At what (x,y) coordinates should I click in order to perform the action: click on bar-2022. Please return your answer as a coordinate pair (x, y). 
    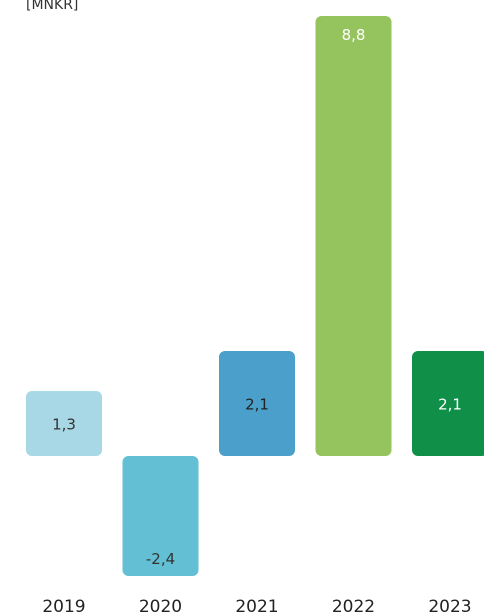
    Looking at the image, I should click on (353, 236).